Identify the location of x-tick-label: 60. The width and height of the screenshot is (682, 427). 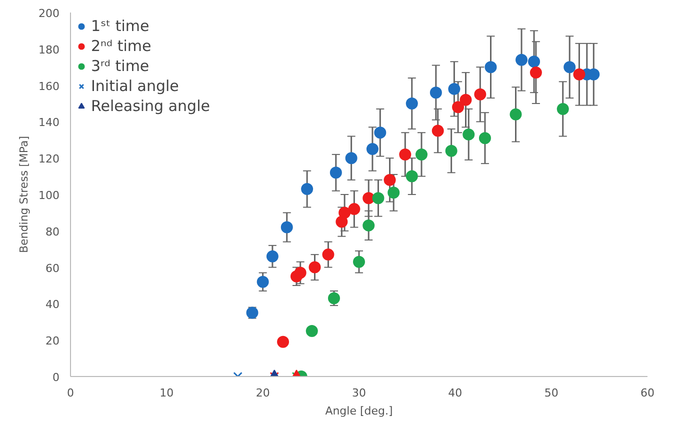
(647, 393).